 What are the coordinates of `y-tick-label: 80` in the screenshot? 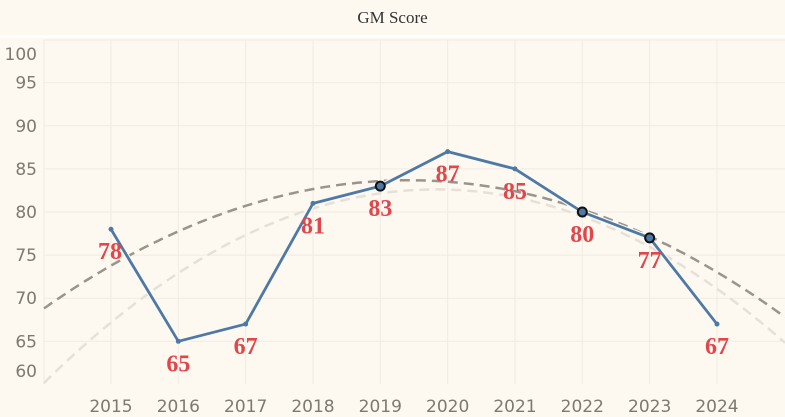 It's located at (26, 213).